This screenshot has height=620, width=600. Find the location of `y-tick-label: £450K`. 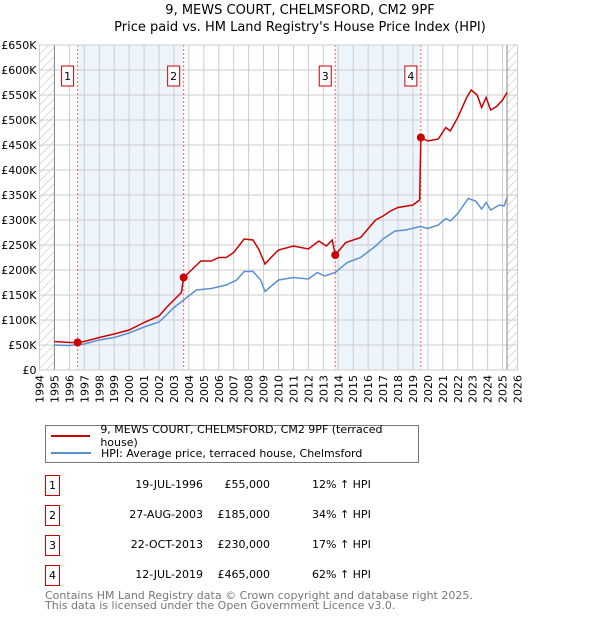

y-tick-label: £450K is located at coordinates (19, 145).